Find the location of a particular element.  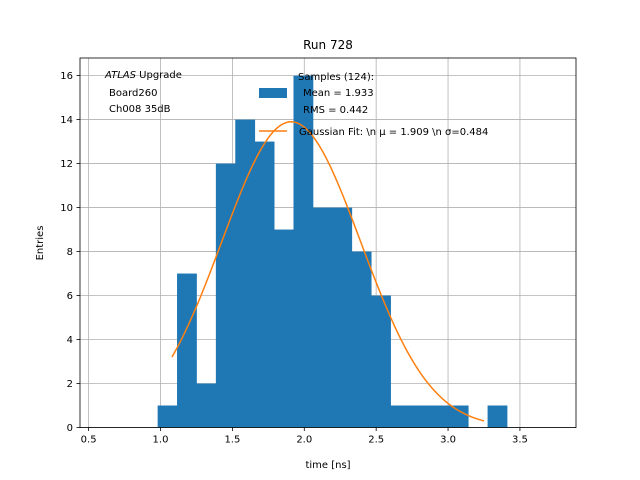

y-tick-label: 0 is located at coordinates (70, 428).